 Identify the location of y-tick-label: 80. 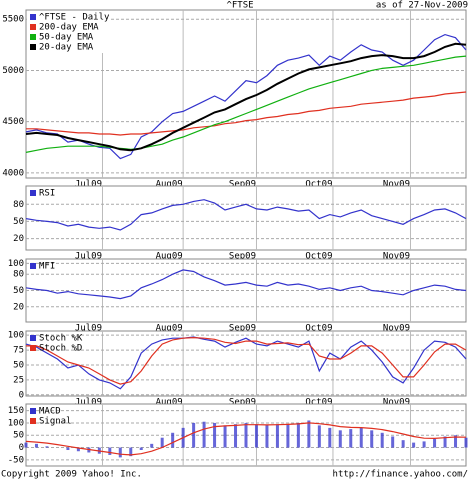
(18, 205).